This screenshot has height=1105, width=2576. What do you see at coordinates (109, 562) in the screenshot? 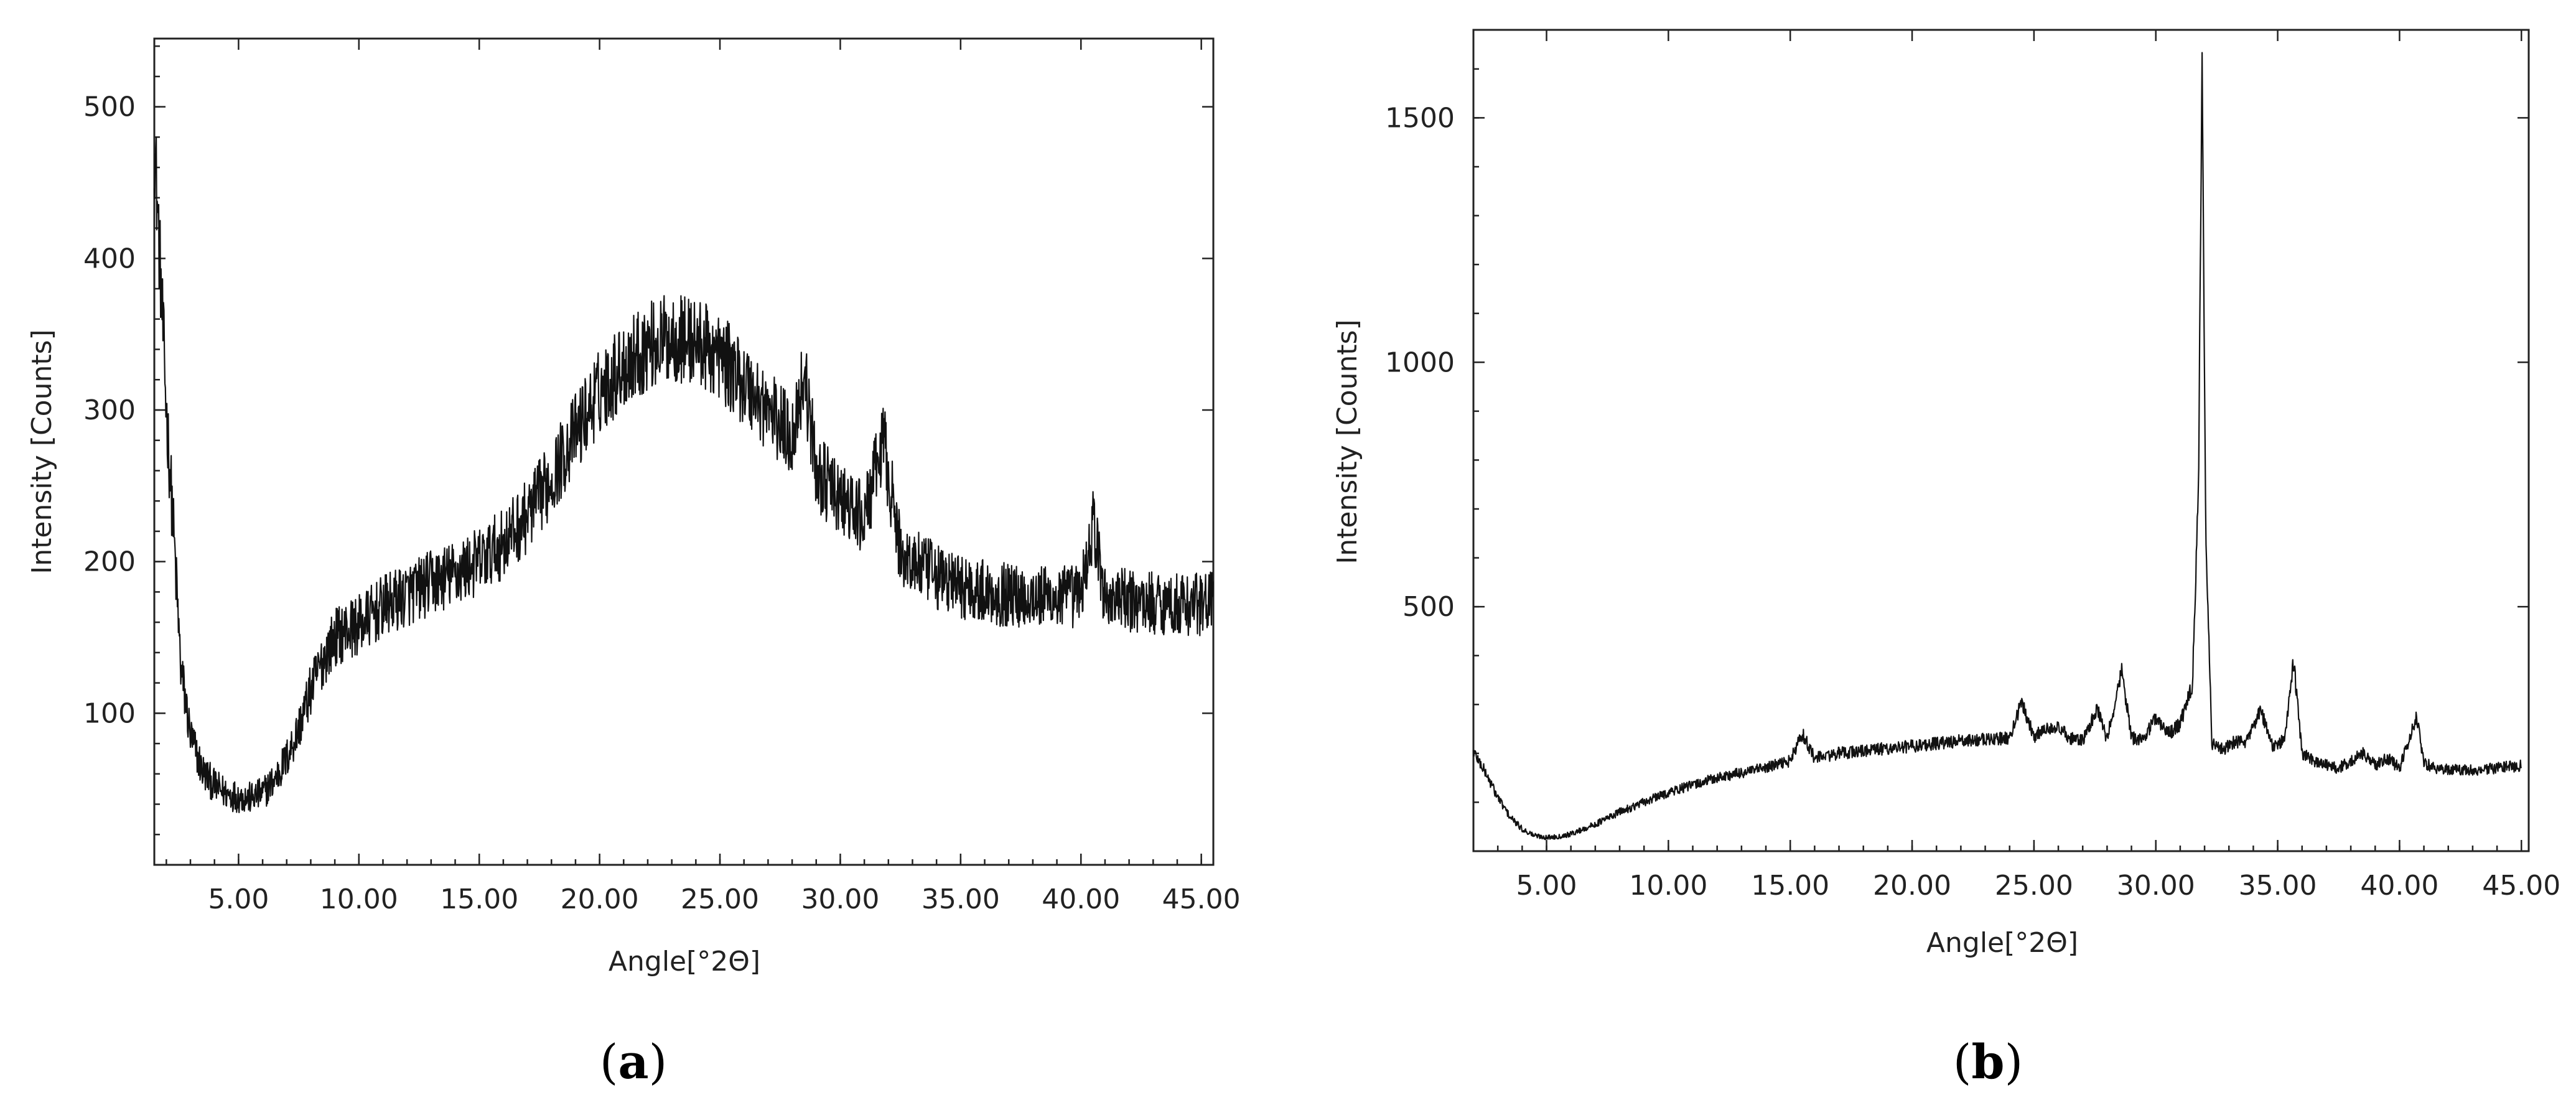
I see `y-tick-label: 200` at bounding box center [109, 562].